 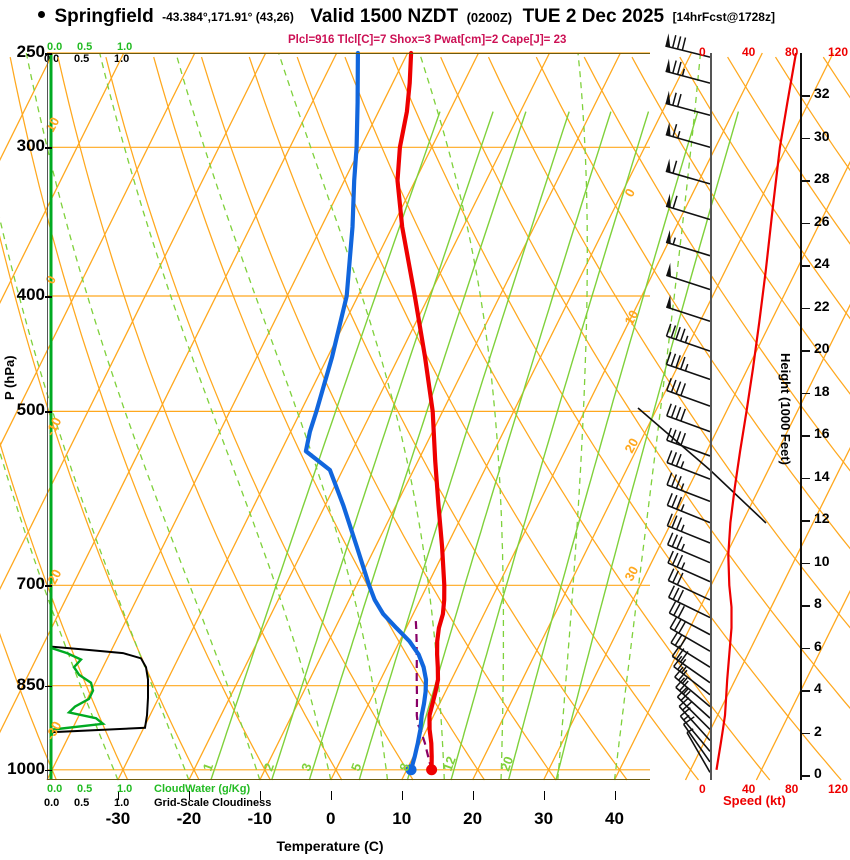 What do you see at coordinates (52, 803) in the screenshot?
I see `cl-b-tick-0: 0.0` at bounding box center [52, 803].